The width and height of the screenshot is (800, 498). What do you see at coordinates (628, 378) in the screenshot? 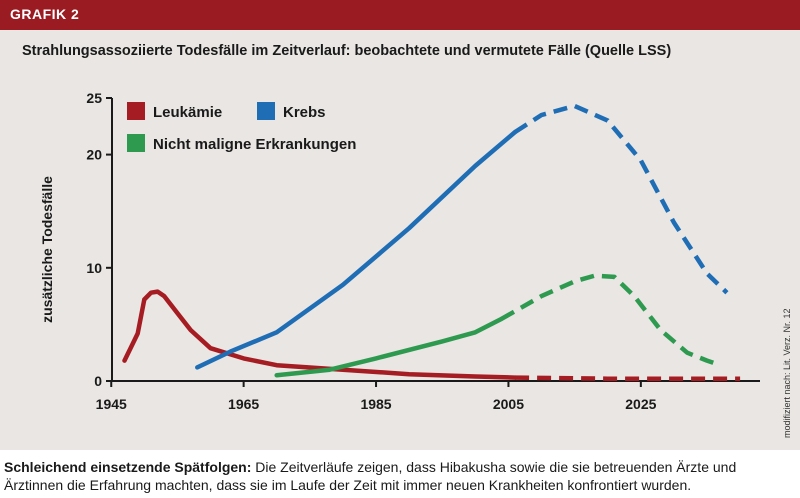
I see `series-line-leukaemia-projected` at bounding box center [628, 378].